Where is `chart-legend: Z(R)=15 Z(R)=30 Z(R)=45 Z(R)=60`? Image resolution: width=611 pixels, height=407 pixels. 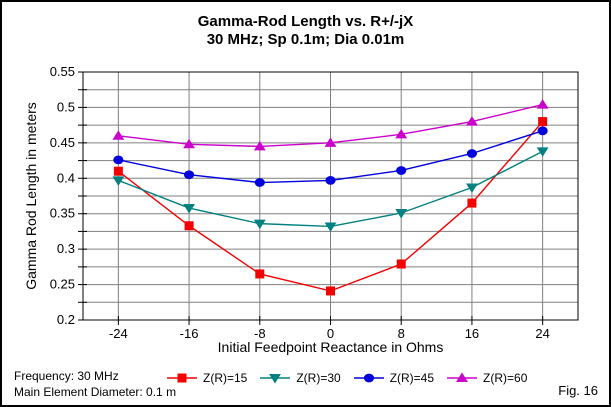 chart-legend: Z(R)=15 Z(R)=30 Z(R)=45 Z(R)=60 is located at coordinates (347, 378).